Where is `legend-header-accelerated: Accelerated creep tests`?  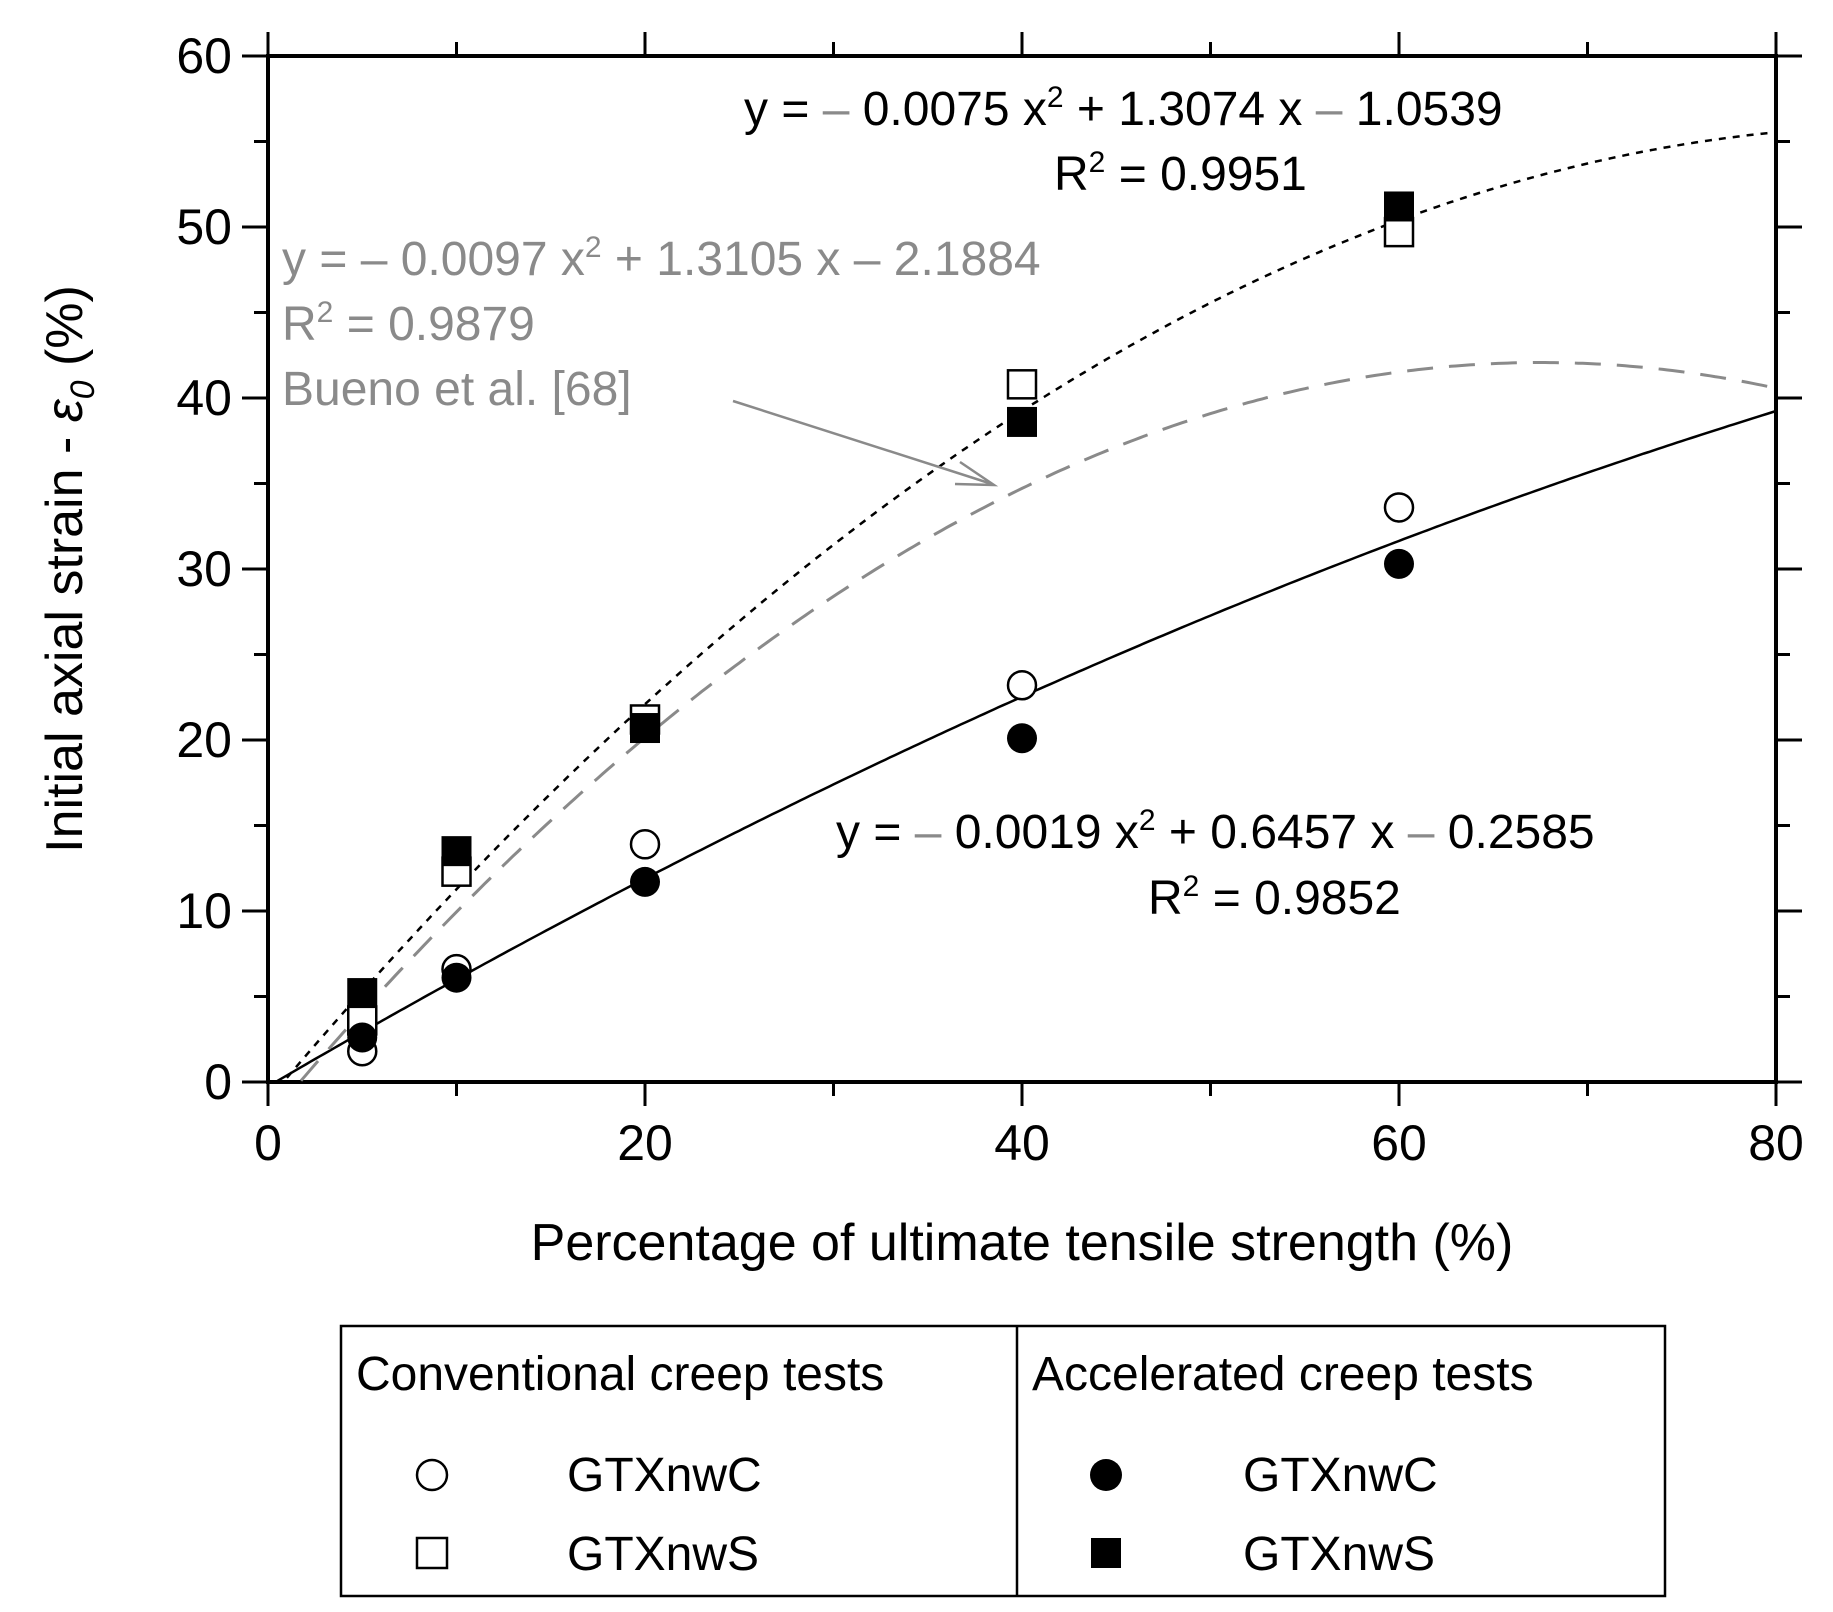
legend-header-accelerated: Accelerated creep tests is located at coordinates (1283, 1374).